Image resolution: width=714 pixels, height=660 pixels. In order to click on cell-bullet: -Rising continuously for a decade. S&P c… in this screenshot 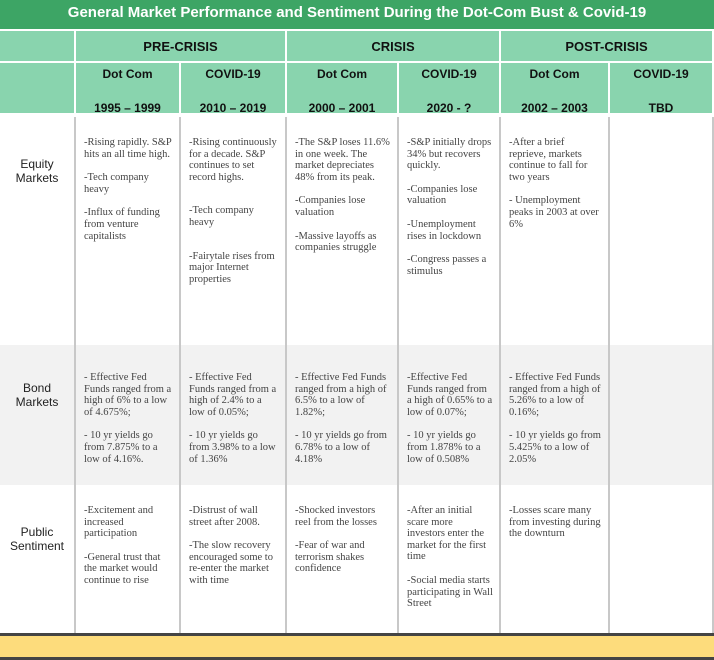, I will do `click(233, 160)`.